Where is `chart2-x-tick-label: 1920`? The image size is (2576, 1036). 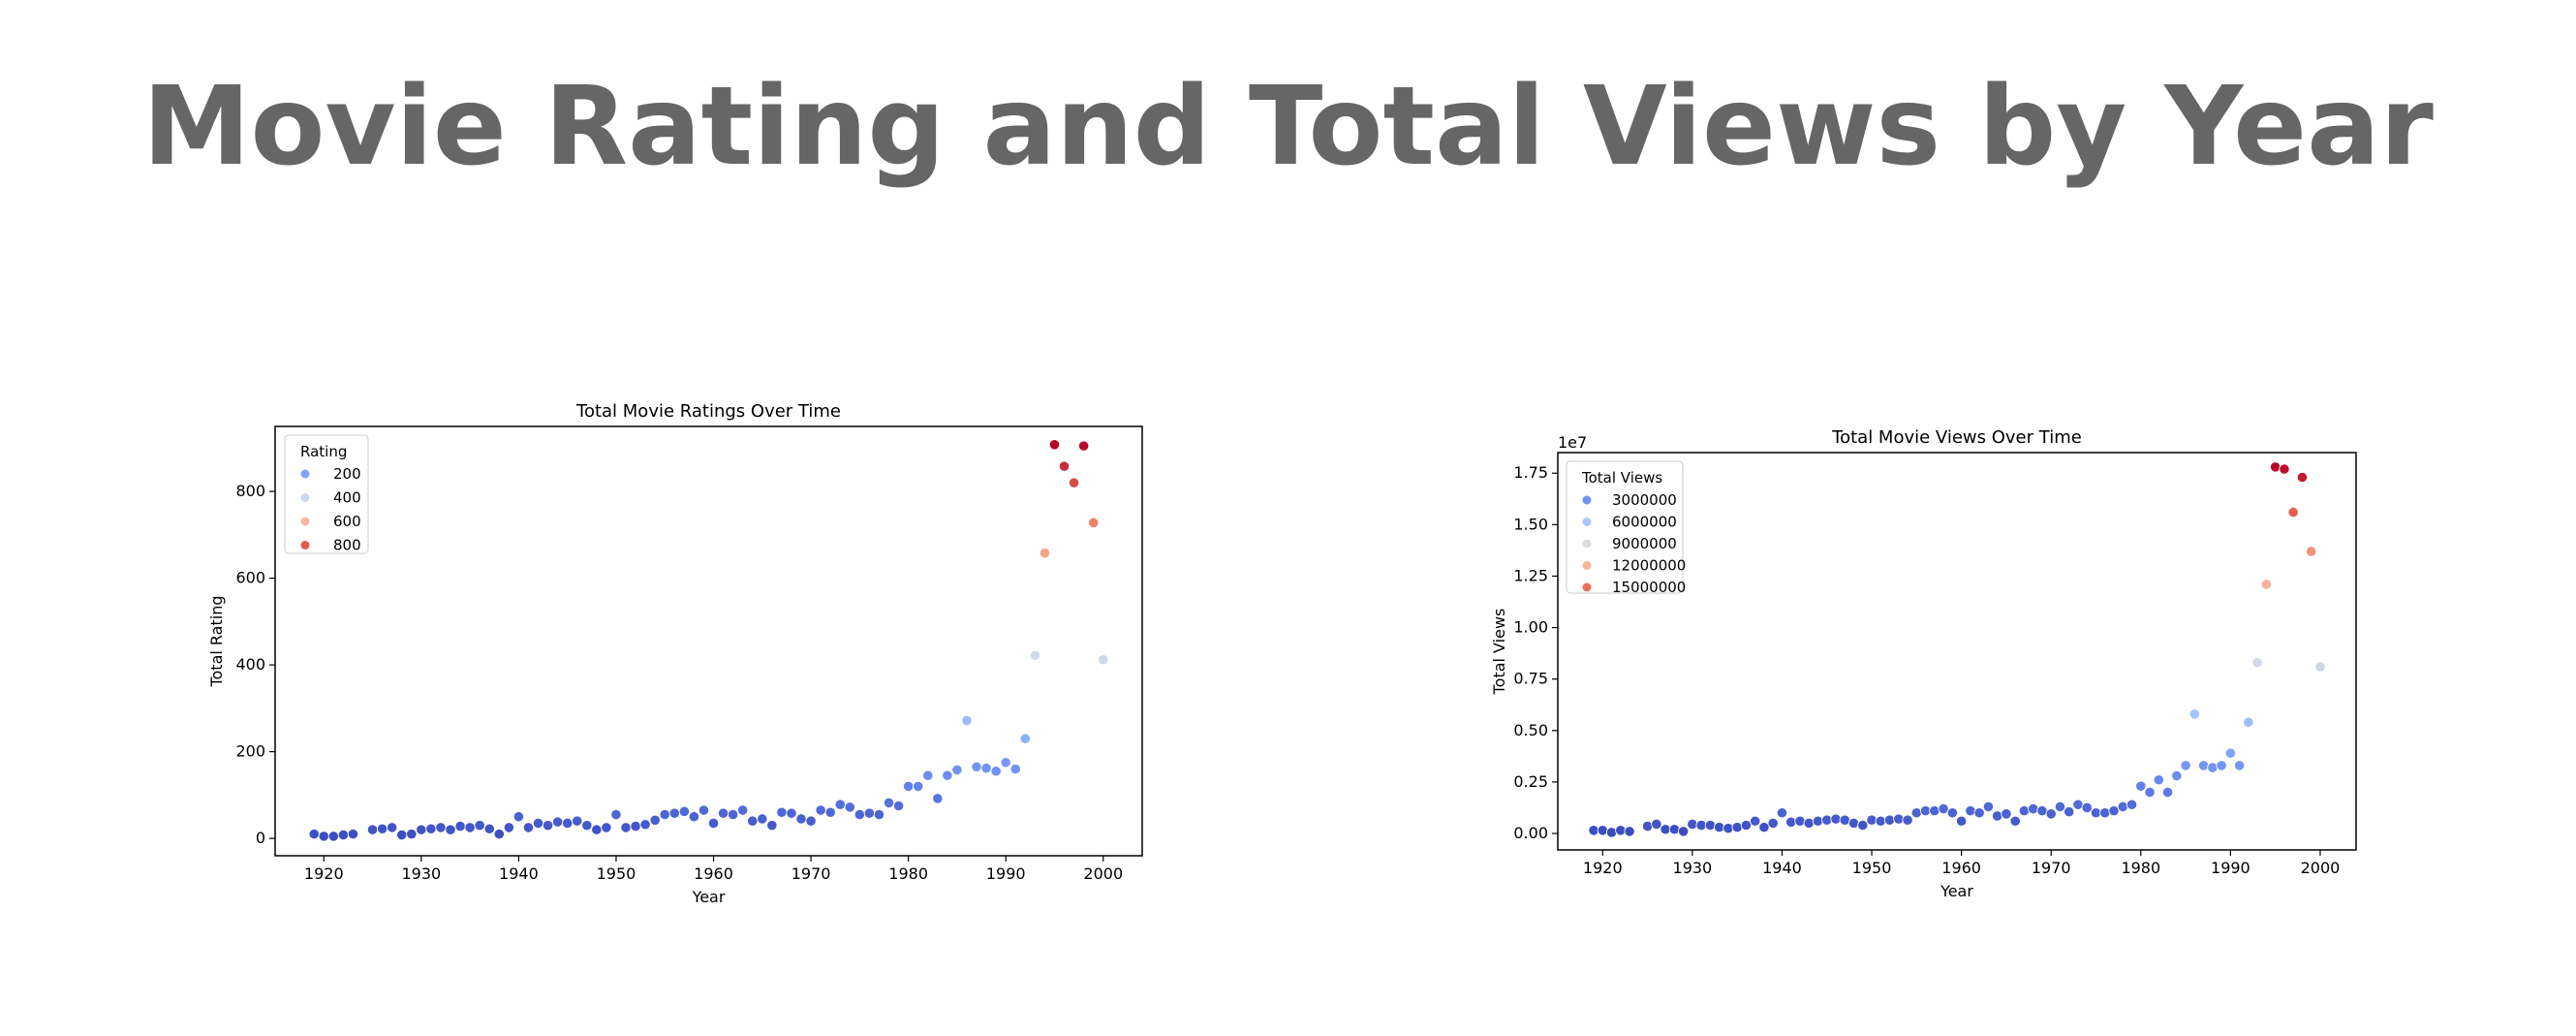
chart2-x-tick-label: 1920 is located at coordinates (1603, 868).